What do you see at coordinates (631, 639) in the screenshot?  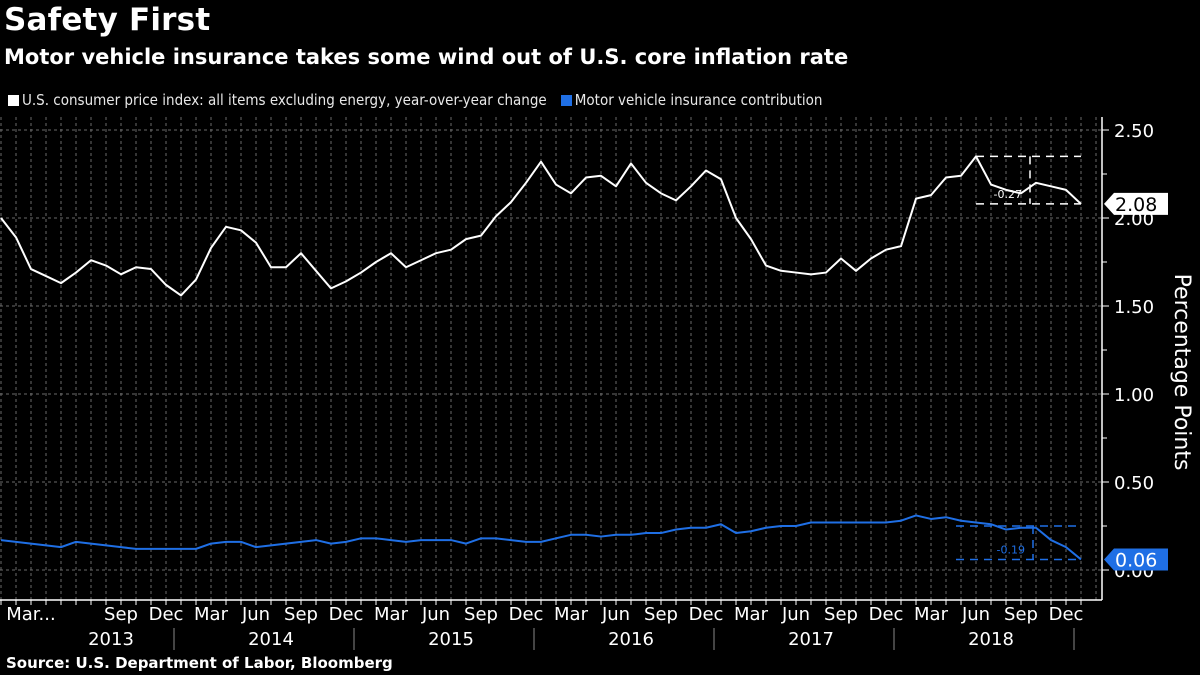 I see `x-year-label: 2016` at bounding box center [631, 639].